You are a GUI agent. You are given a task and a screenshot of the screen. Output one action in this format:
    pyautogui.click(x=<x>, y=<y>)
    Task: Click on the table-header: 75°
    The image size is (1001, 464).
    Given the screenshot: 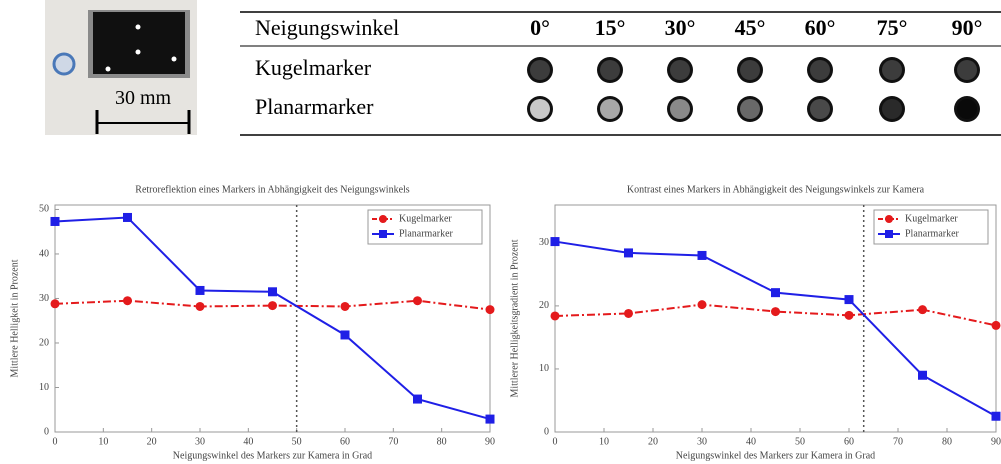 What is the action you would take?
    pyautogui.click(x=892, y=27)
    